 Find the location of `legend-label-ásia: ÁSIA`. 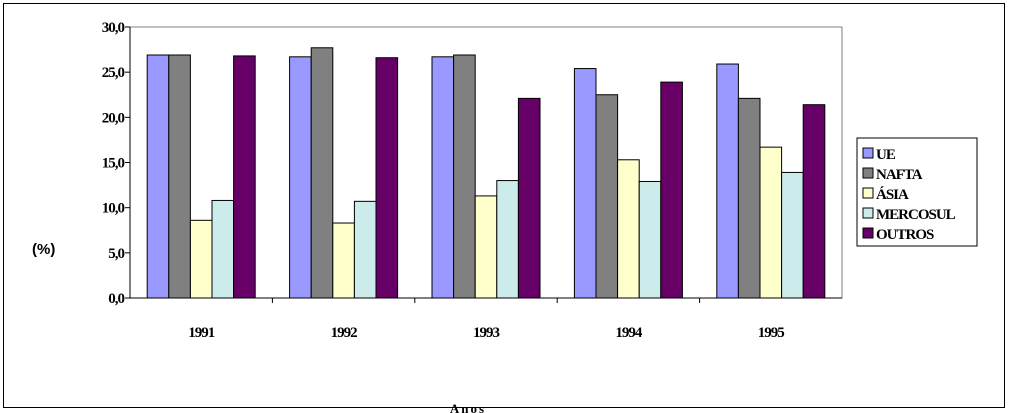

legend-label-ásia: ÁSIA is located at coordinates (892, 194).